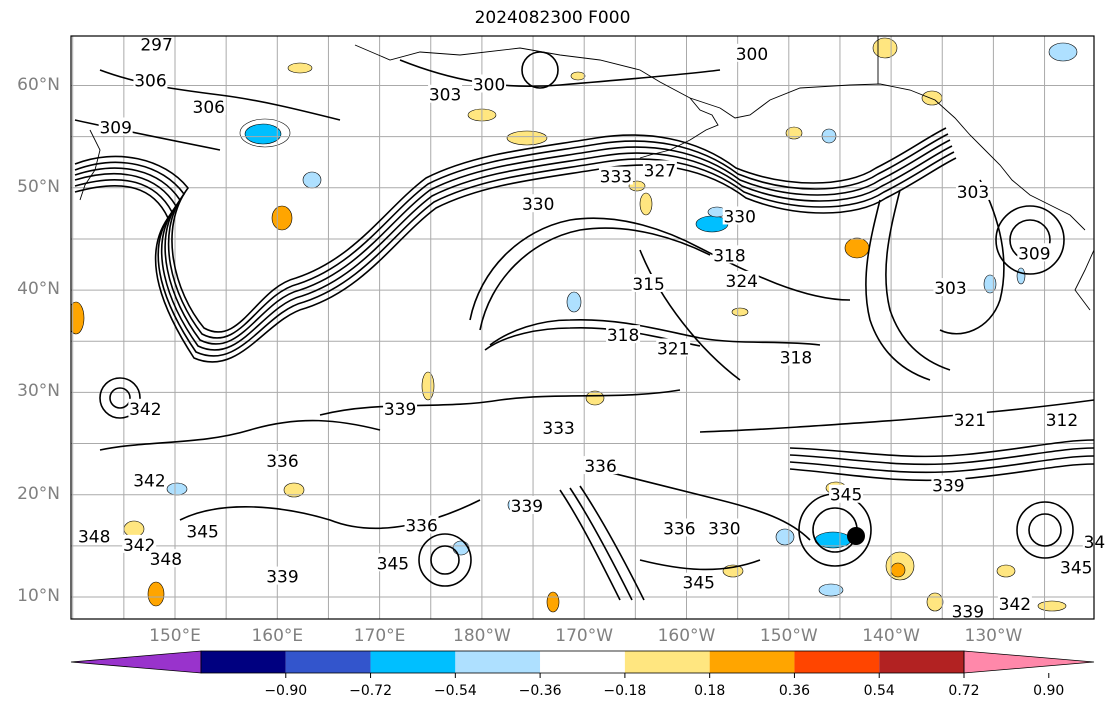 The width and height of the screenshot is (1105, 712). I want to click on colorbar-extend-low, so click(136, 662).